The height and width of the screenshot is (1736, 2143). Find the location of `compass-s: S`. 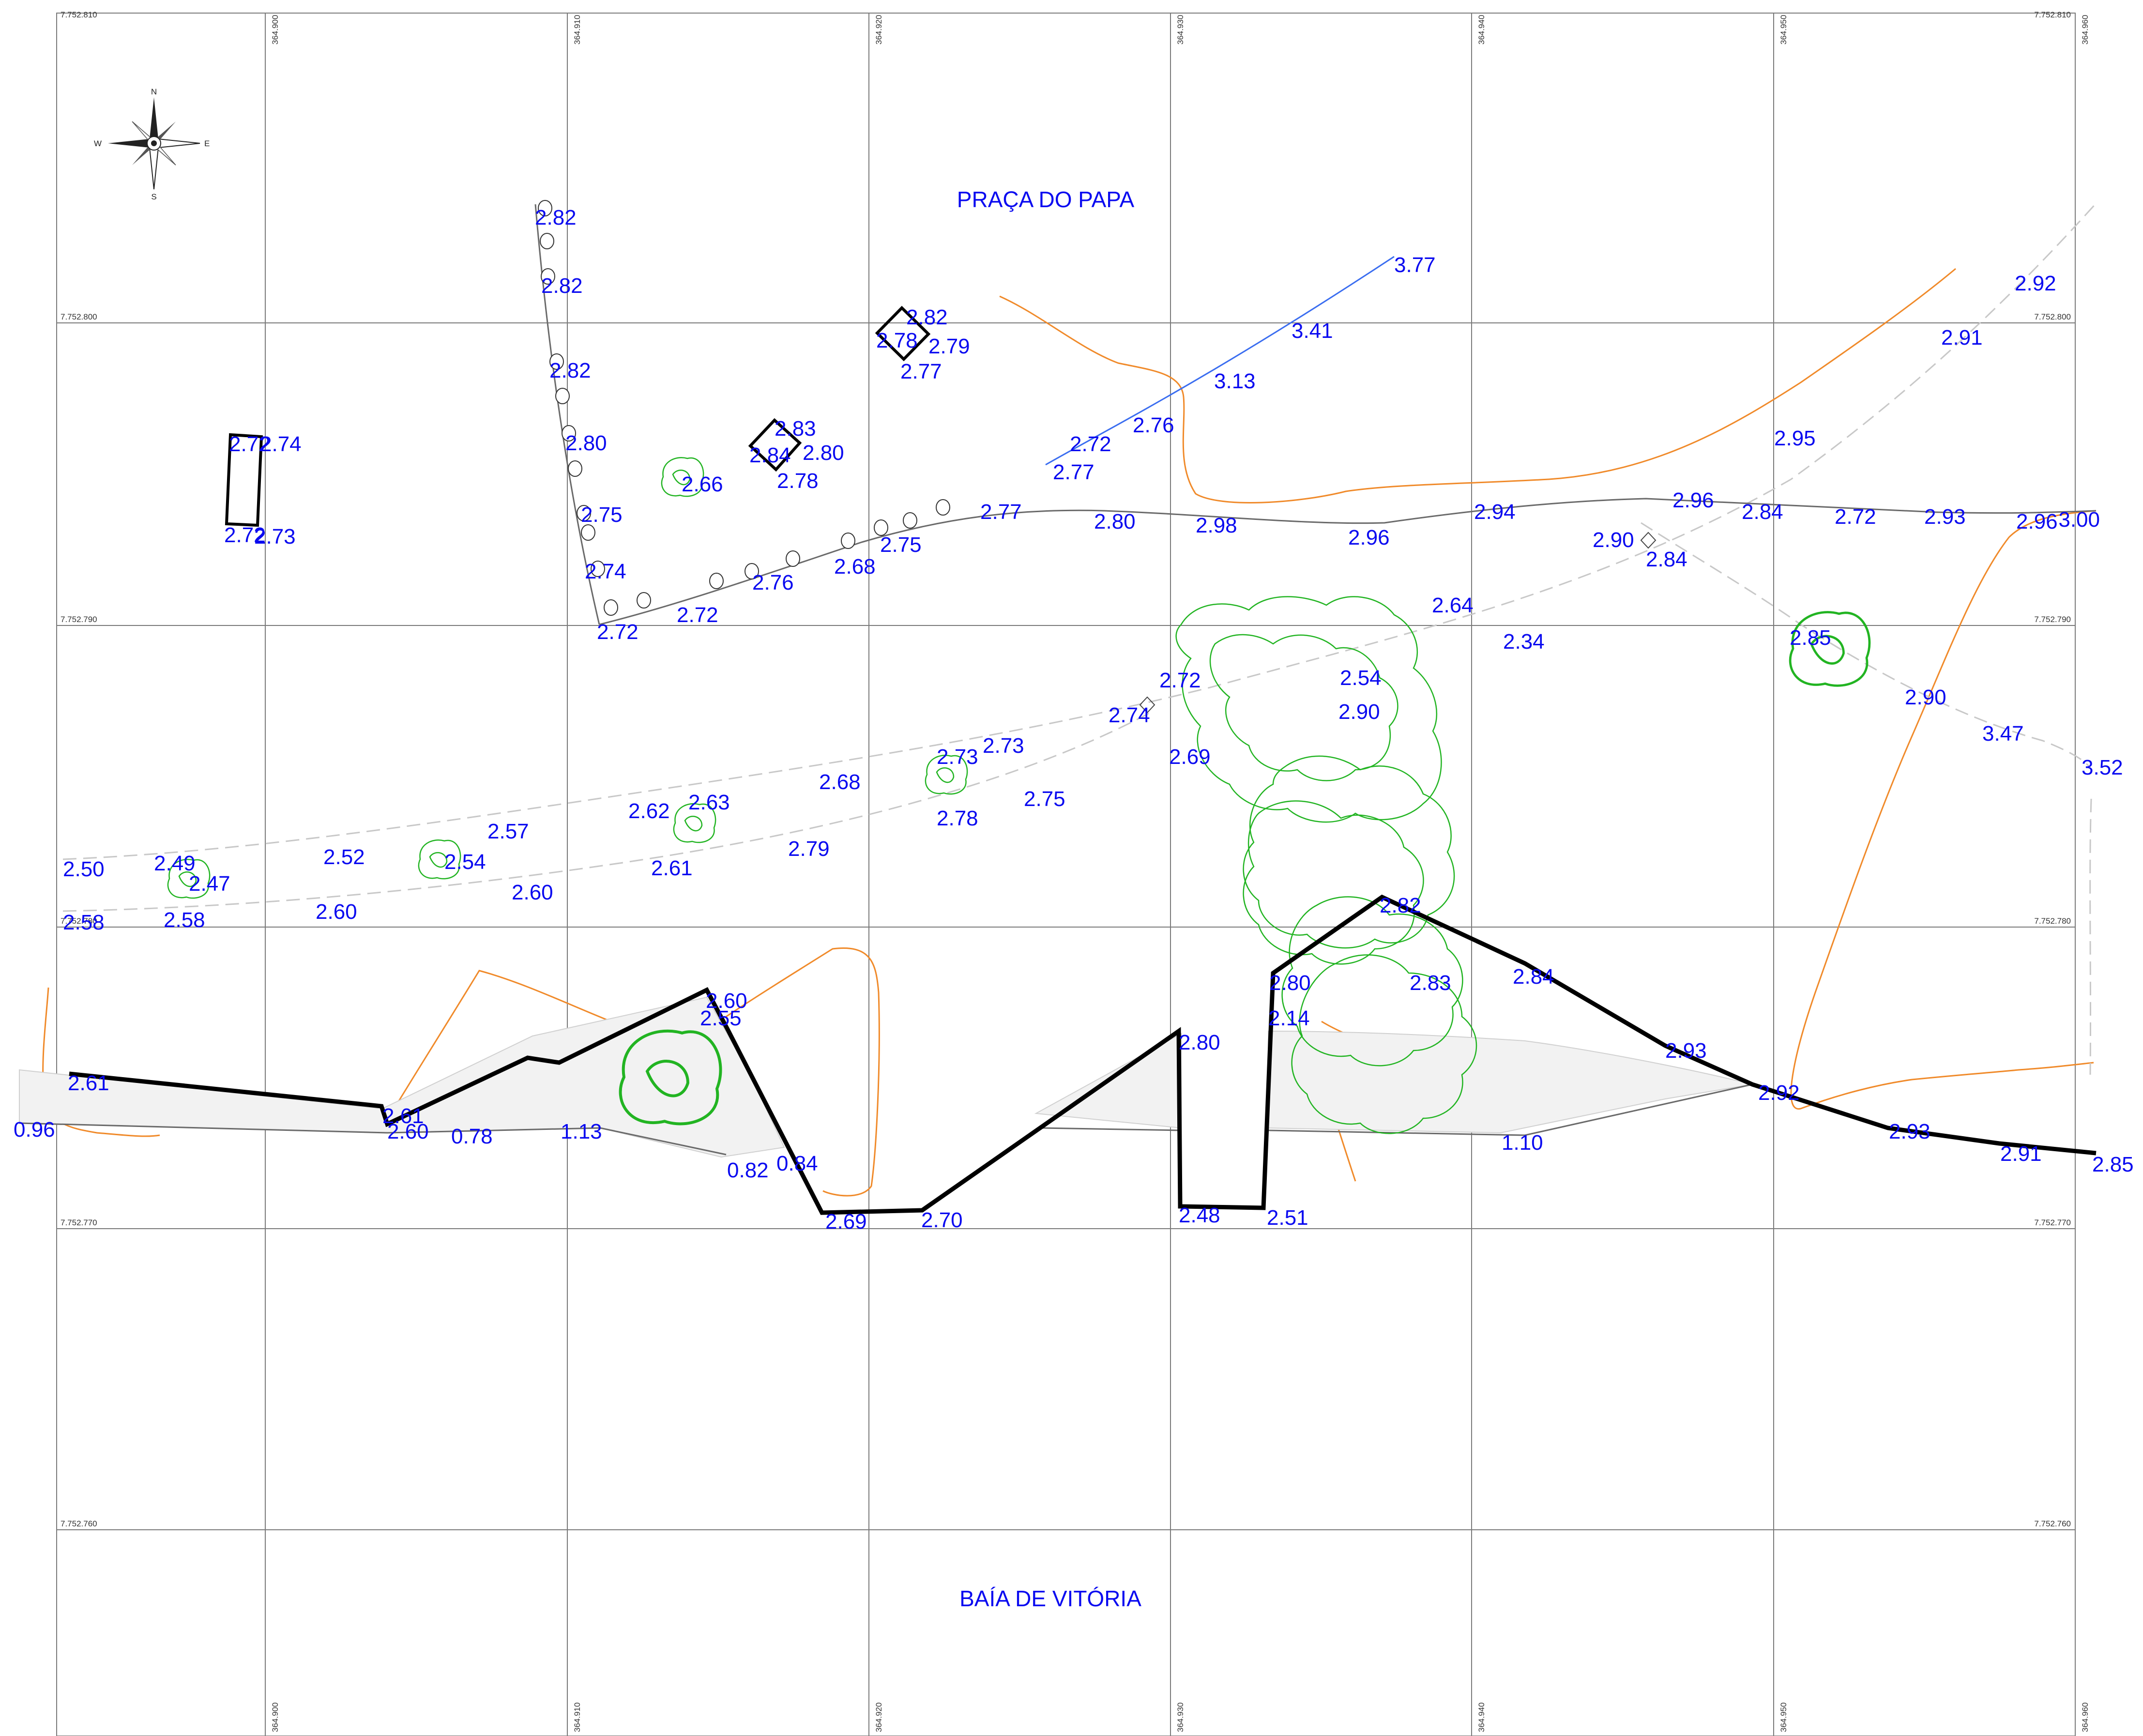

compass-s: S is located at coordinates (153, 196).